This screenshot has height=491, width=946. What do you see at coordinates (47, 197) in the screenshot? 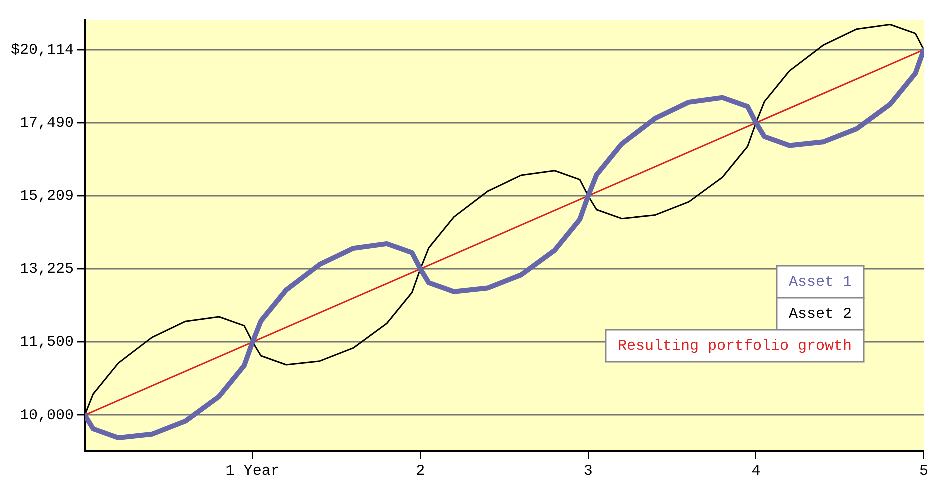
I see `y-tick-label: 15,209` at bounding box center [47, 197].